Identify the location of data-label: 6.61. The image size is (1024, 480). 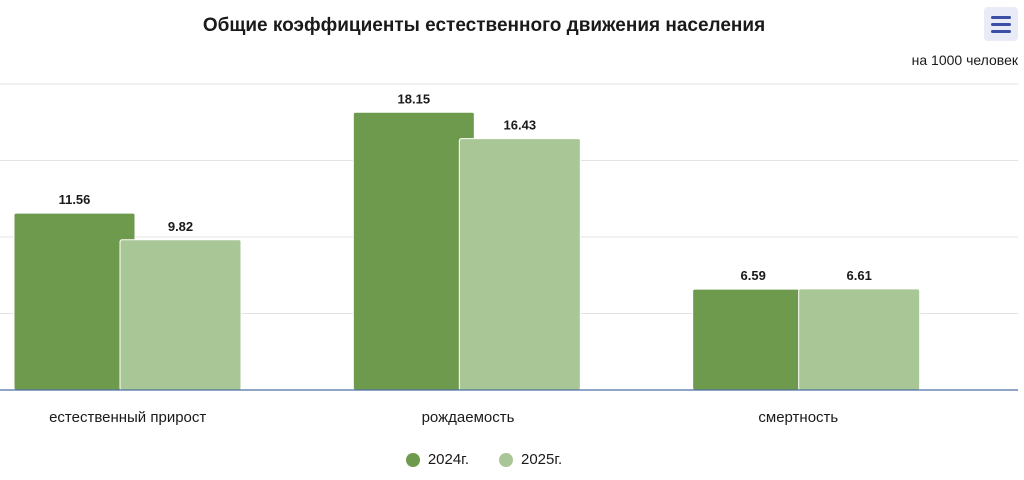
(859, 275).